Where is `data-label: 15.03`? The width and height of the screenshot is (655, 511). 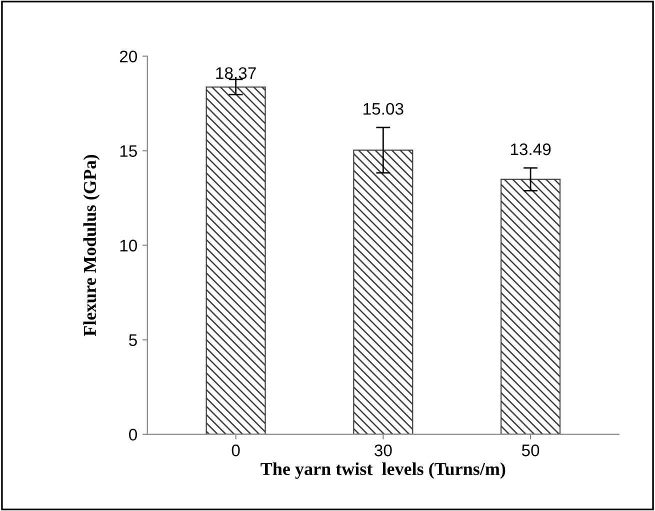
data-label: 15.03 is located at coordinates (384, 108).